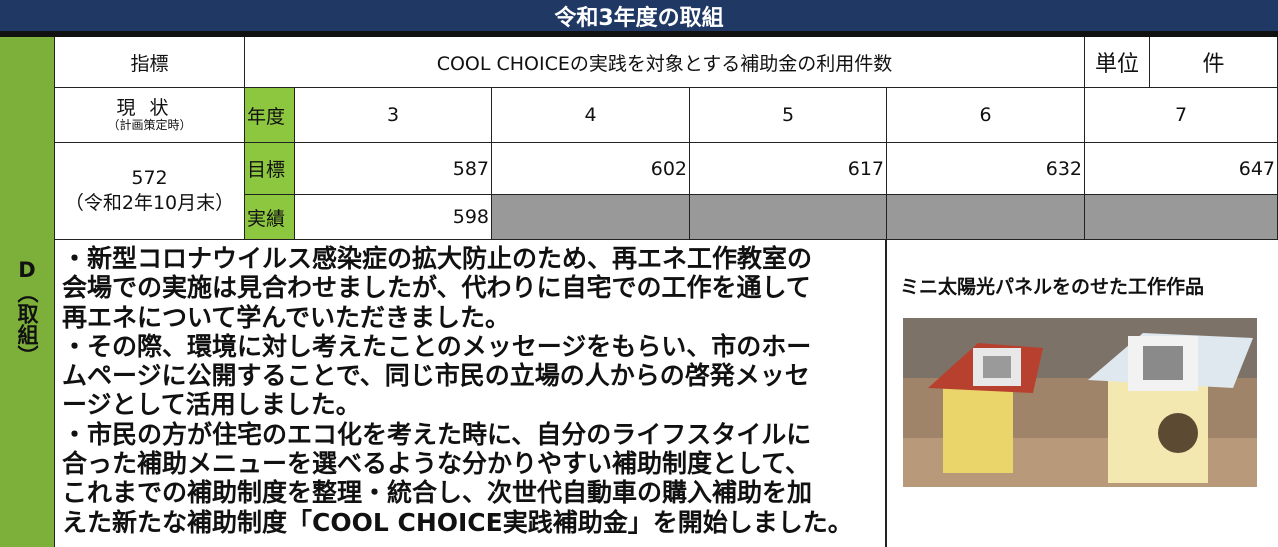 This screenshot has width=1278, height=547. I want to click on status-label: 現状, so click(149, 107).